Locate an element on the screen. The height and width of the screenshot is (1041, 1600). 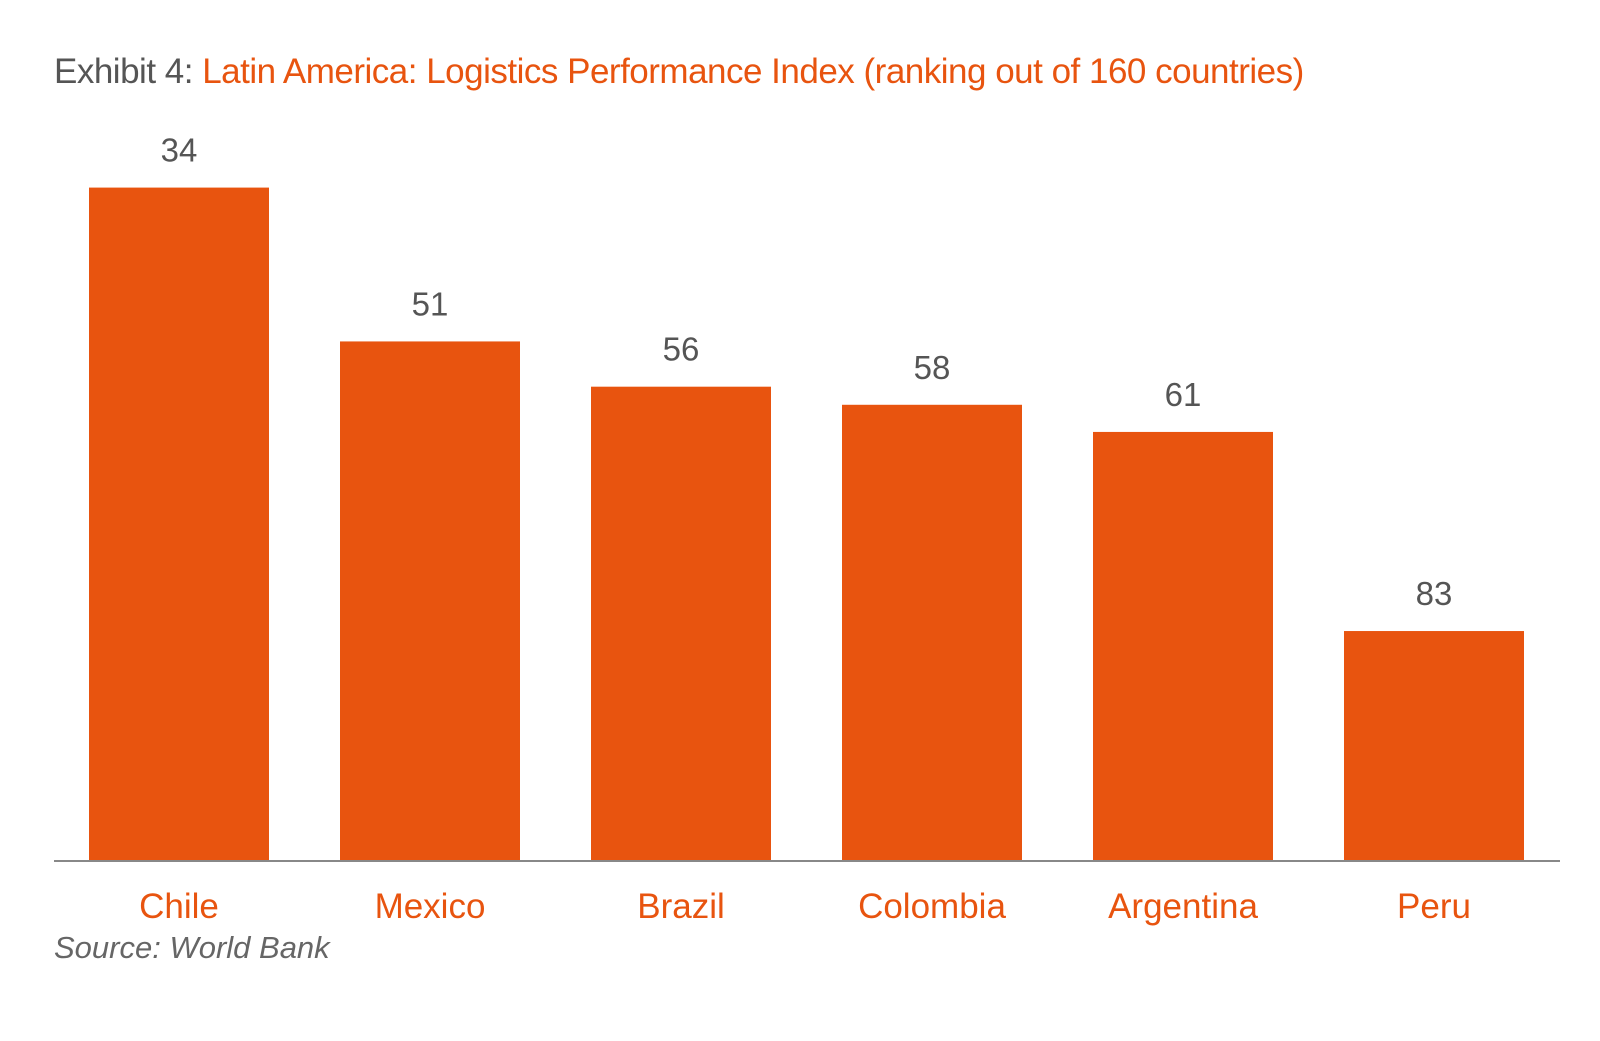
category-label-brazil: Brazil is located at coordinates (681, 906).